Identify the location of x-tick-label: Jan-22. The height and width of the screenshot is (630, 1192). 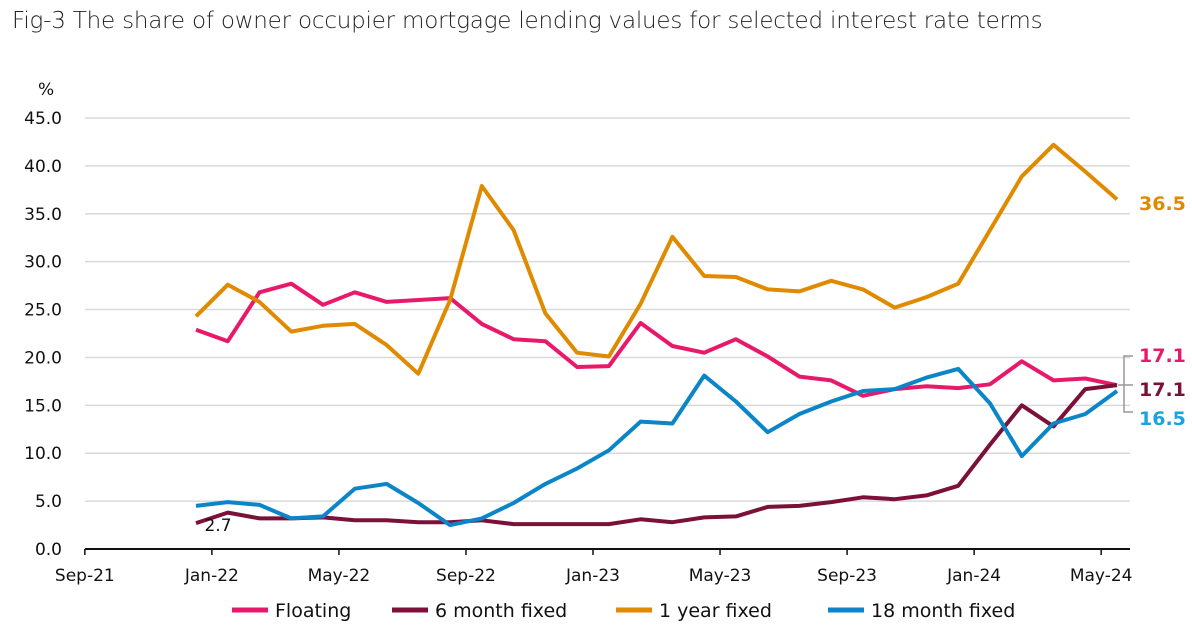
(211, 576).